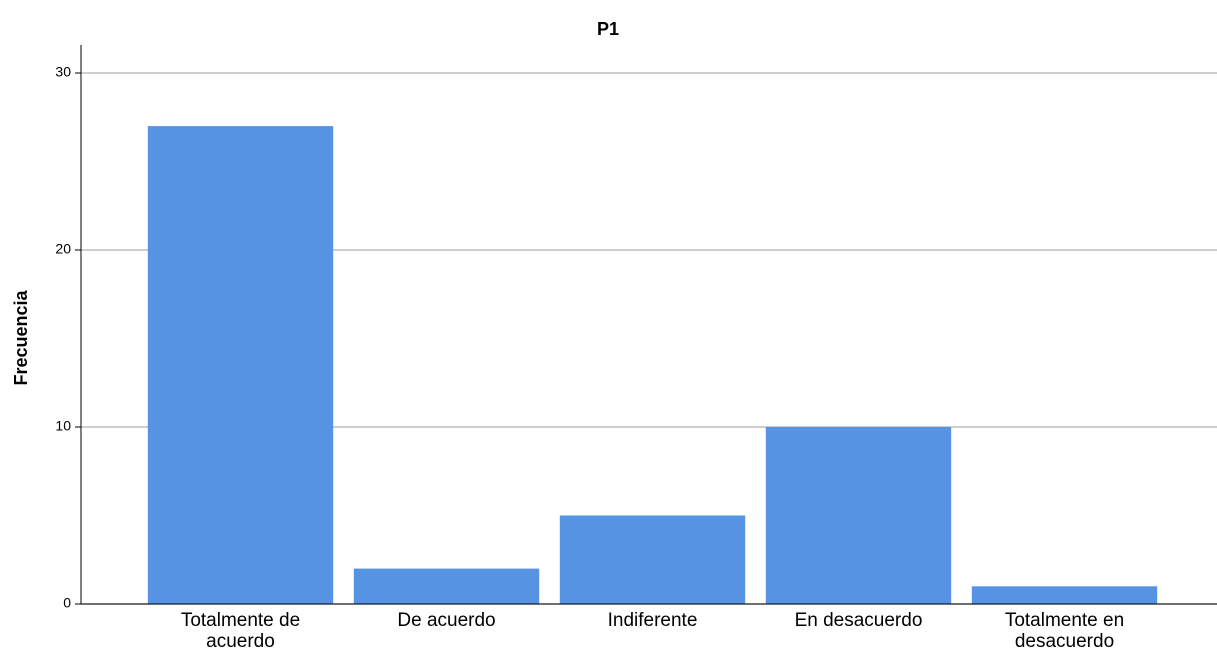 This screenshot has height=660, width=1217. I want to click on x-tick-label: Totalmente de acuerdo, so click(240, 631).